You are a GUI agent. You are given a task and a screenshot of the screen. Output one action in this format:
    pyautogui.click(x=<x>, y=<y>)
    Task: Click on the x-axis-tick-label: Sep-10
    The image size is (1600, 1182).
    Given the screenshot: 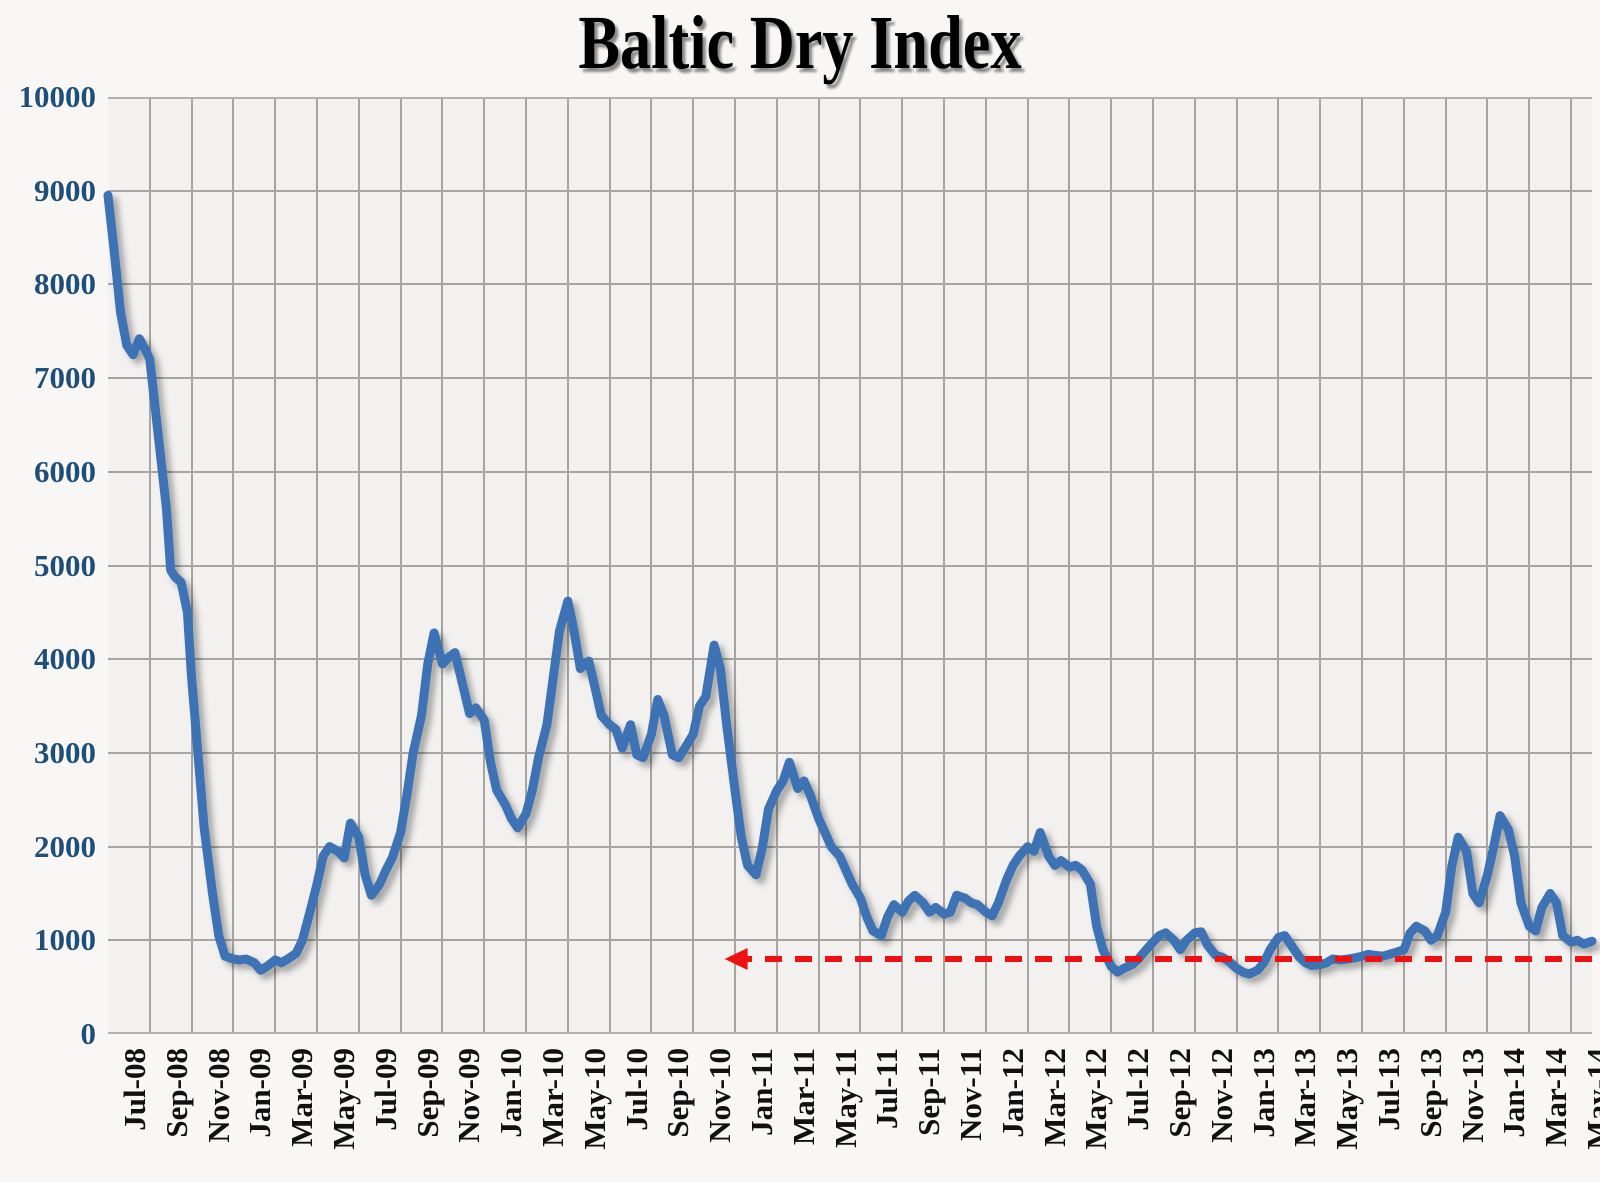 What is the action you would take?
    pyautogui.click(x=678, y=1093)
    